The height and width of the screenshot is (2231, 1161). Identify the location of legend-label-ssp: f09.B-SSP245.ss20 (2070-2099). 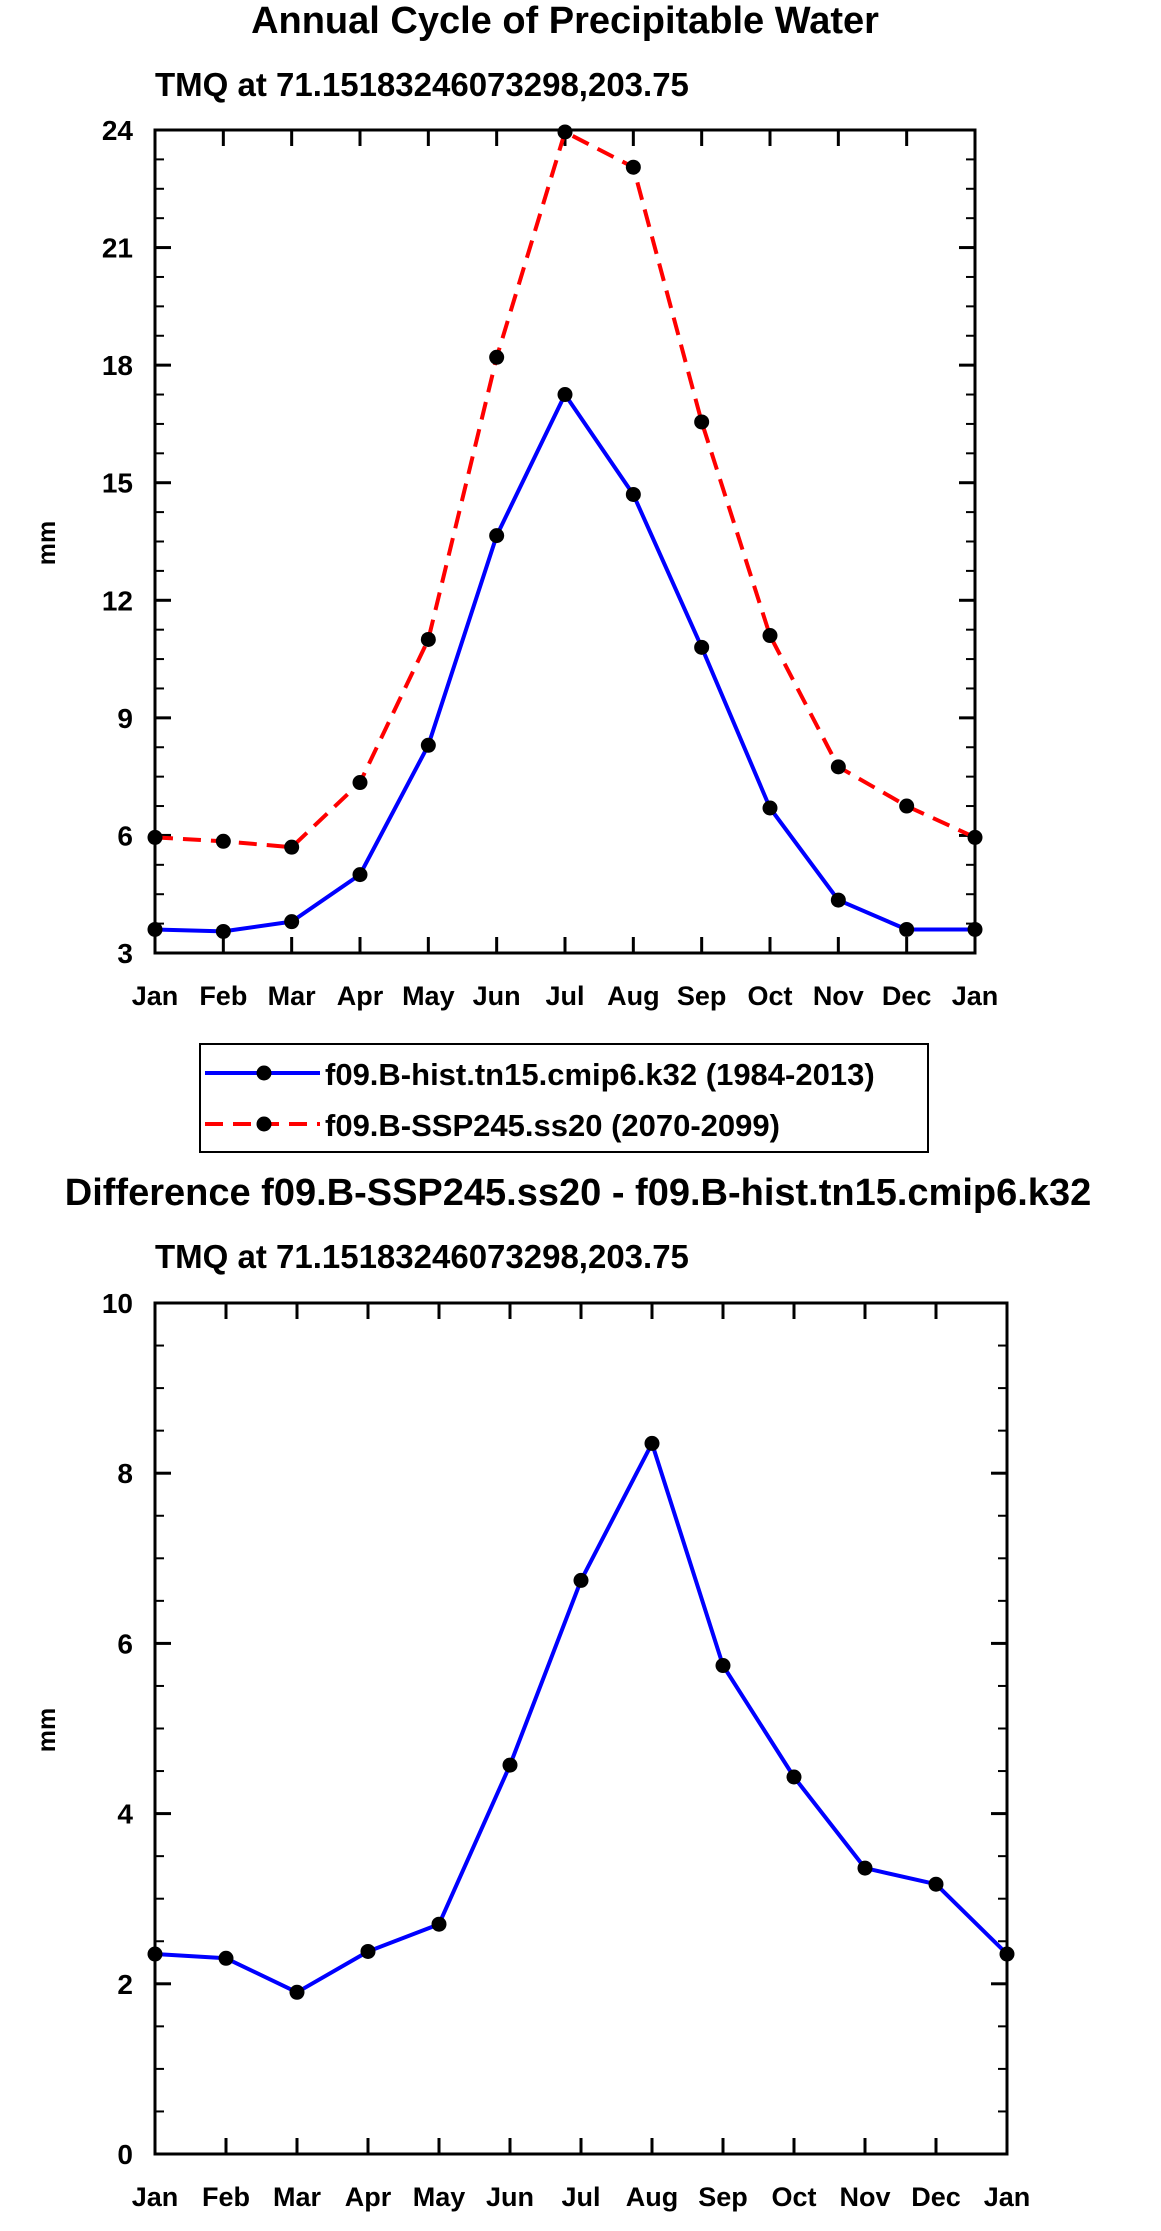
(552, 1125).